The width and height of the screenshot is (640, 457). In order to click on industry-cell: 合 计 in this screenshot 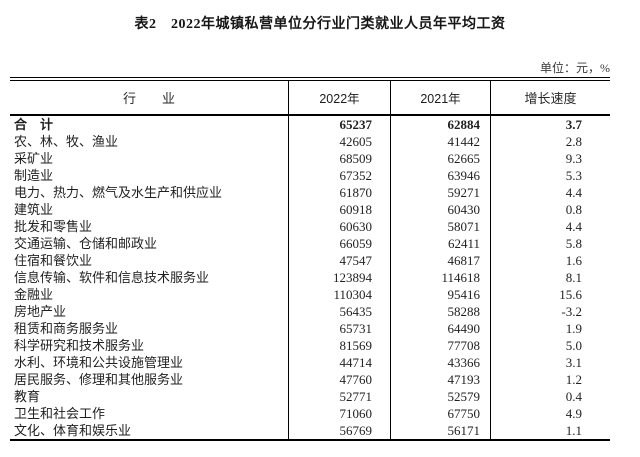, I will do `click(34, 124)`.